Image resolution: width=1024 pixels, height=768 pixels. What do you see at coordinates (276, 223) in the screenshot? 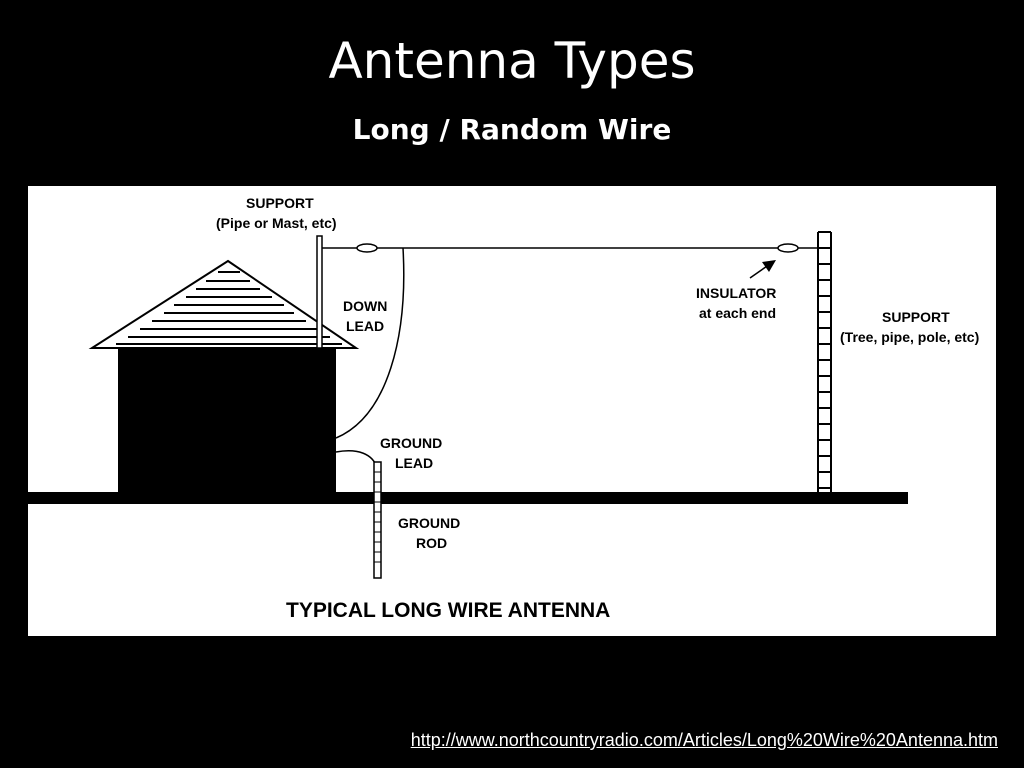
I see `support-mast-label-line2: (Pipe or Mast, etc)` at bounding box center [276, 223].